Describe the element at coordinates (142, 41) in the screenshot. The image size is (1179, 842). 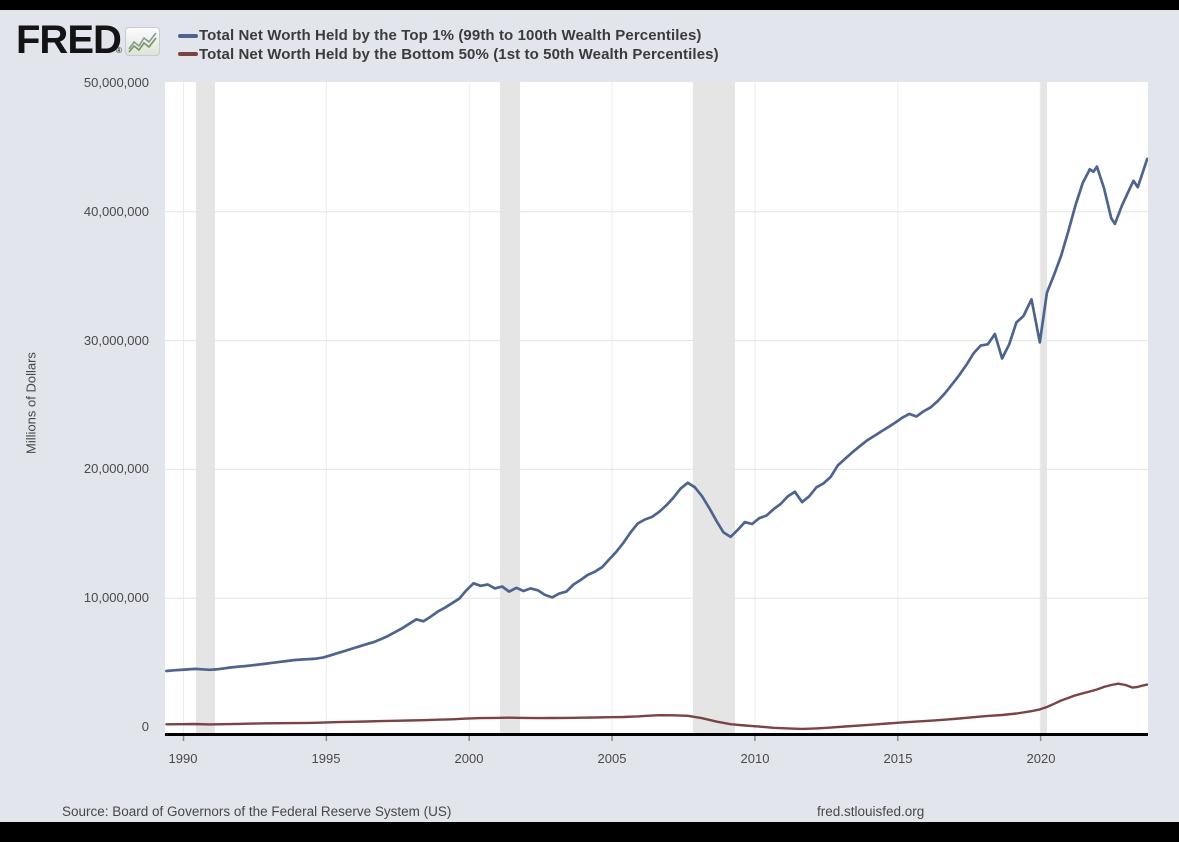
I see `line-chart-icon` at that location.